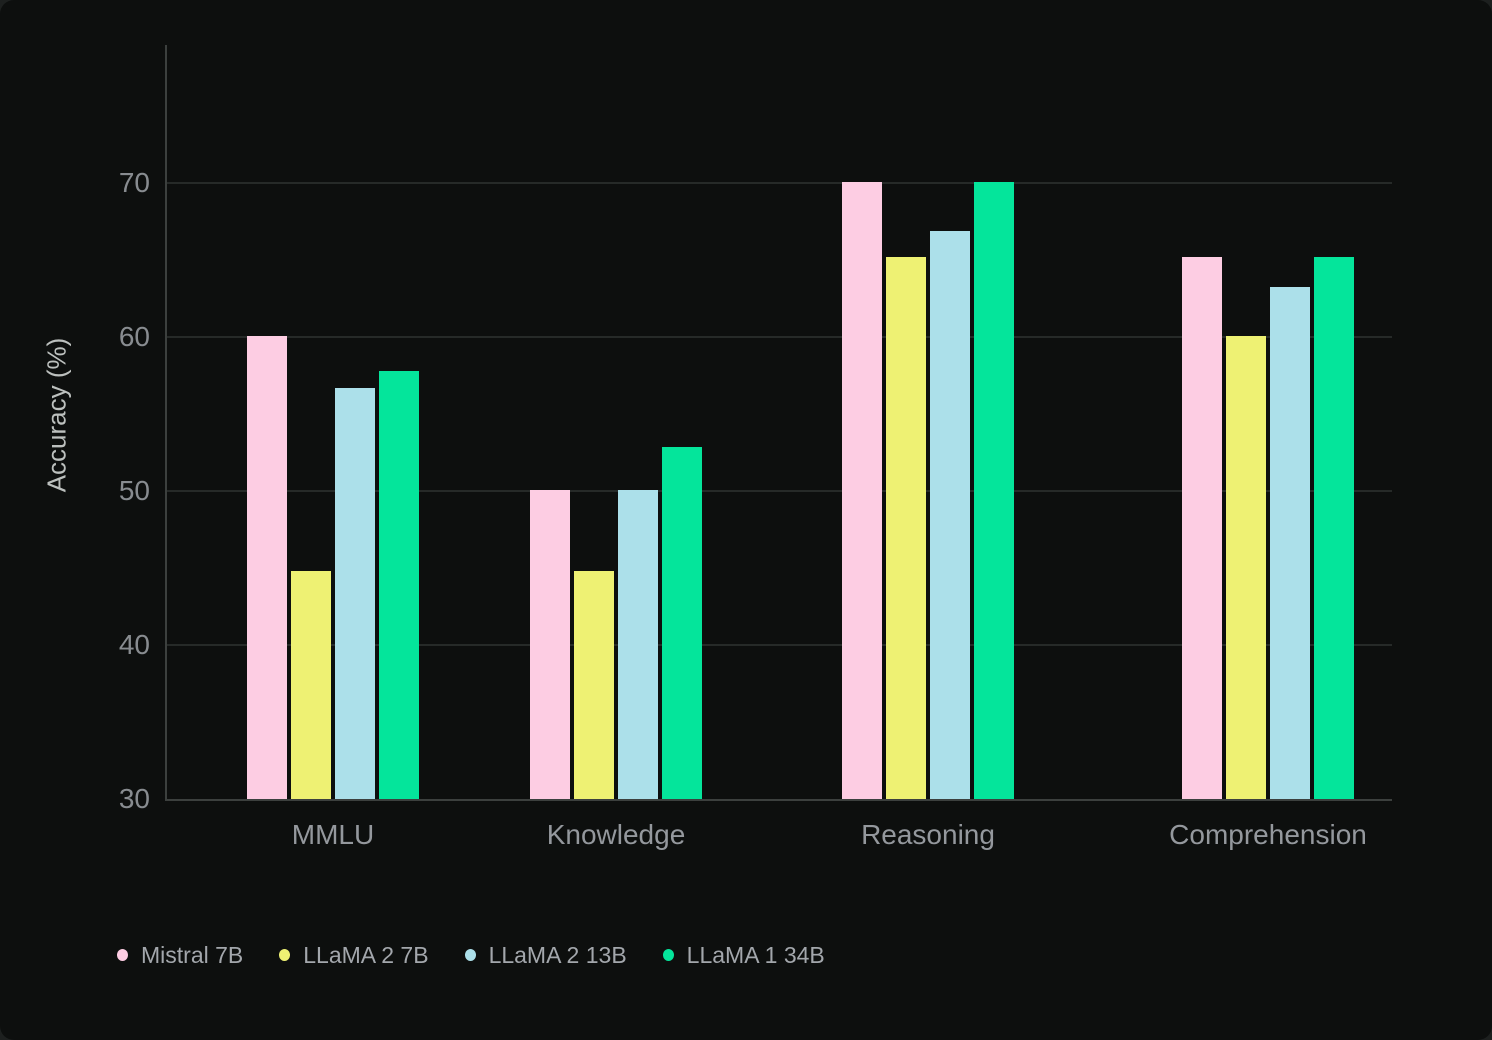  What do you see at coordinates (616, 622) in the screenshot?
I see `bar-group-knowledge` at bounding box center [616, 622].